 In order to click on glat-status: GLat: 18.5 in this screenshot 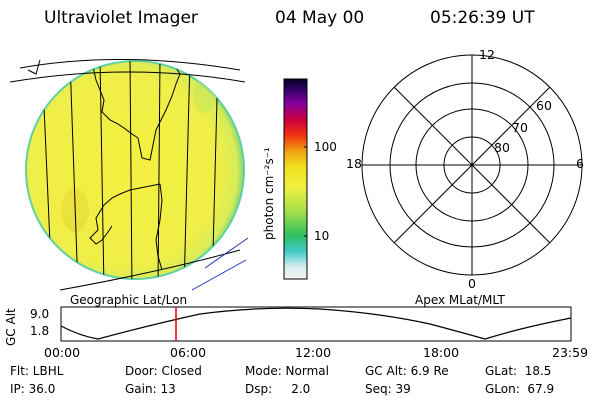, I will do `click(518, 371)`.